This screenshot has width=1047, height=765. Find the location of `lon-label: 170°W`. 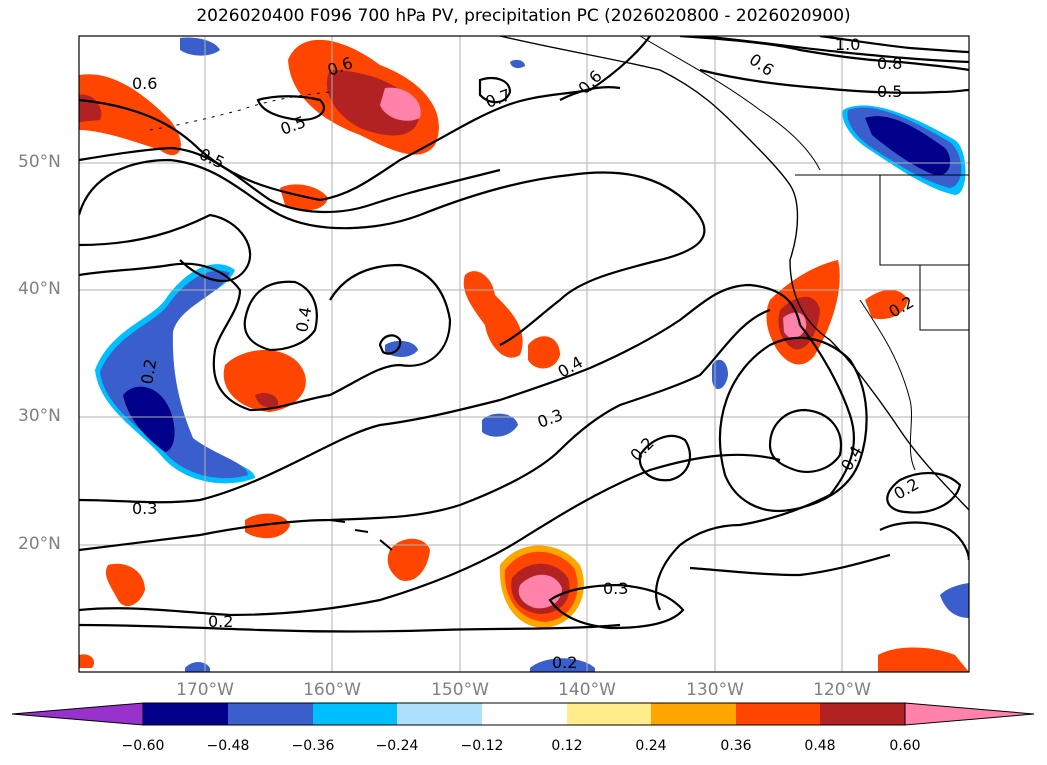

lon-label: 170°W is located at coordinates (205, 690).